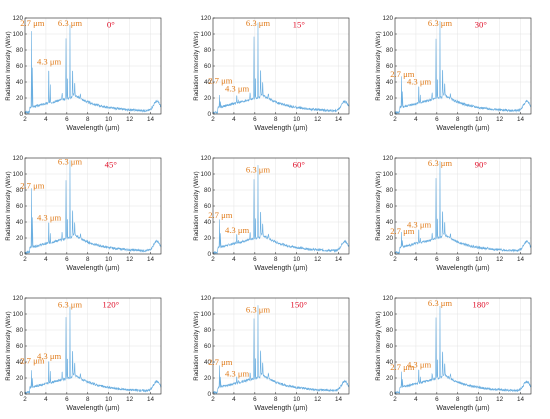 This screenshot has width=550, height=419. What do you see at coordinates (208, 222) in the screenshot?
I see `y-tick-label: 40` at bounding box center [208, 222].